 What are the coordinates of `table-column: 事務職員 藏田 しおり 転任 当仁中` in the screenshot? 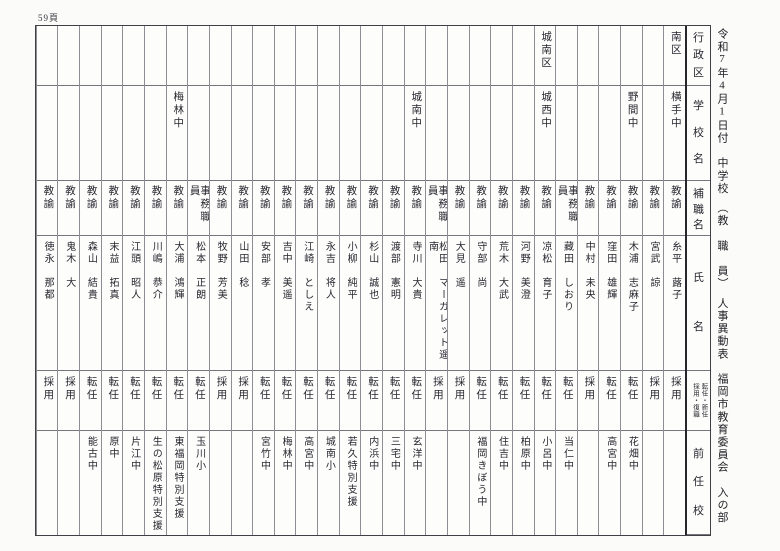 It's located at (566, 280).